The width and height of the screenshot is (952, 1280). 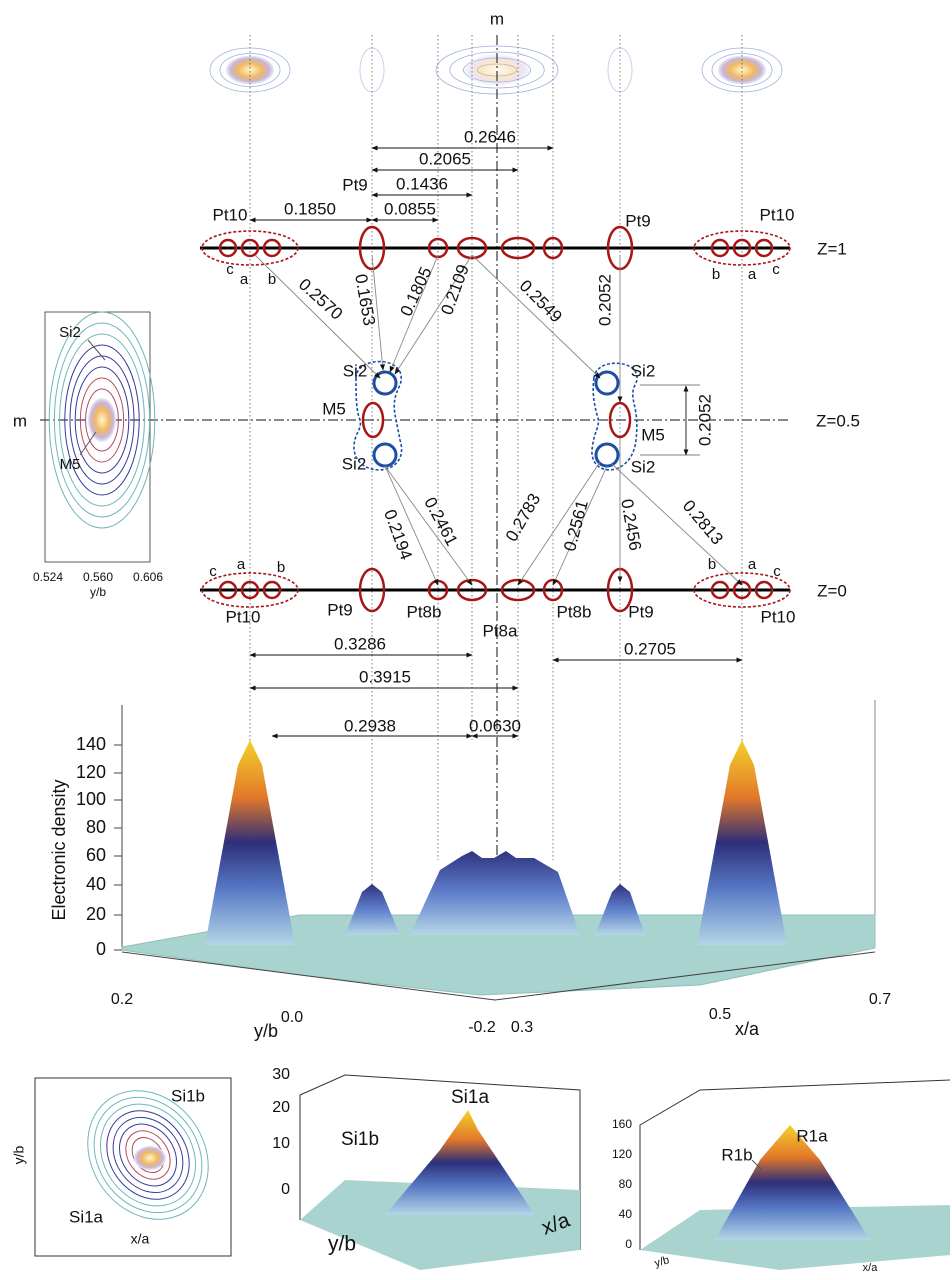 What do you see at coordinates (832, 590) in the screenshot?
I see `label: Z=0` at bounding box center [832, 590].